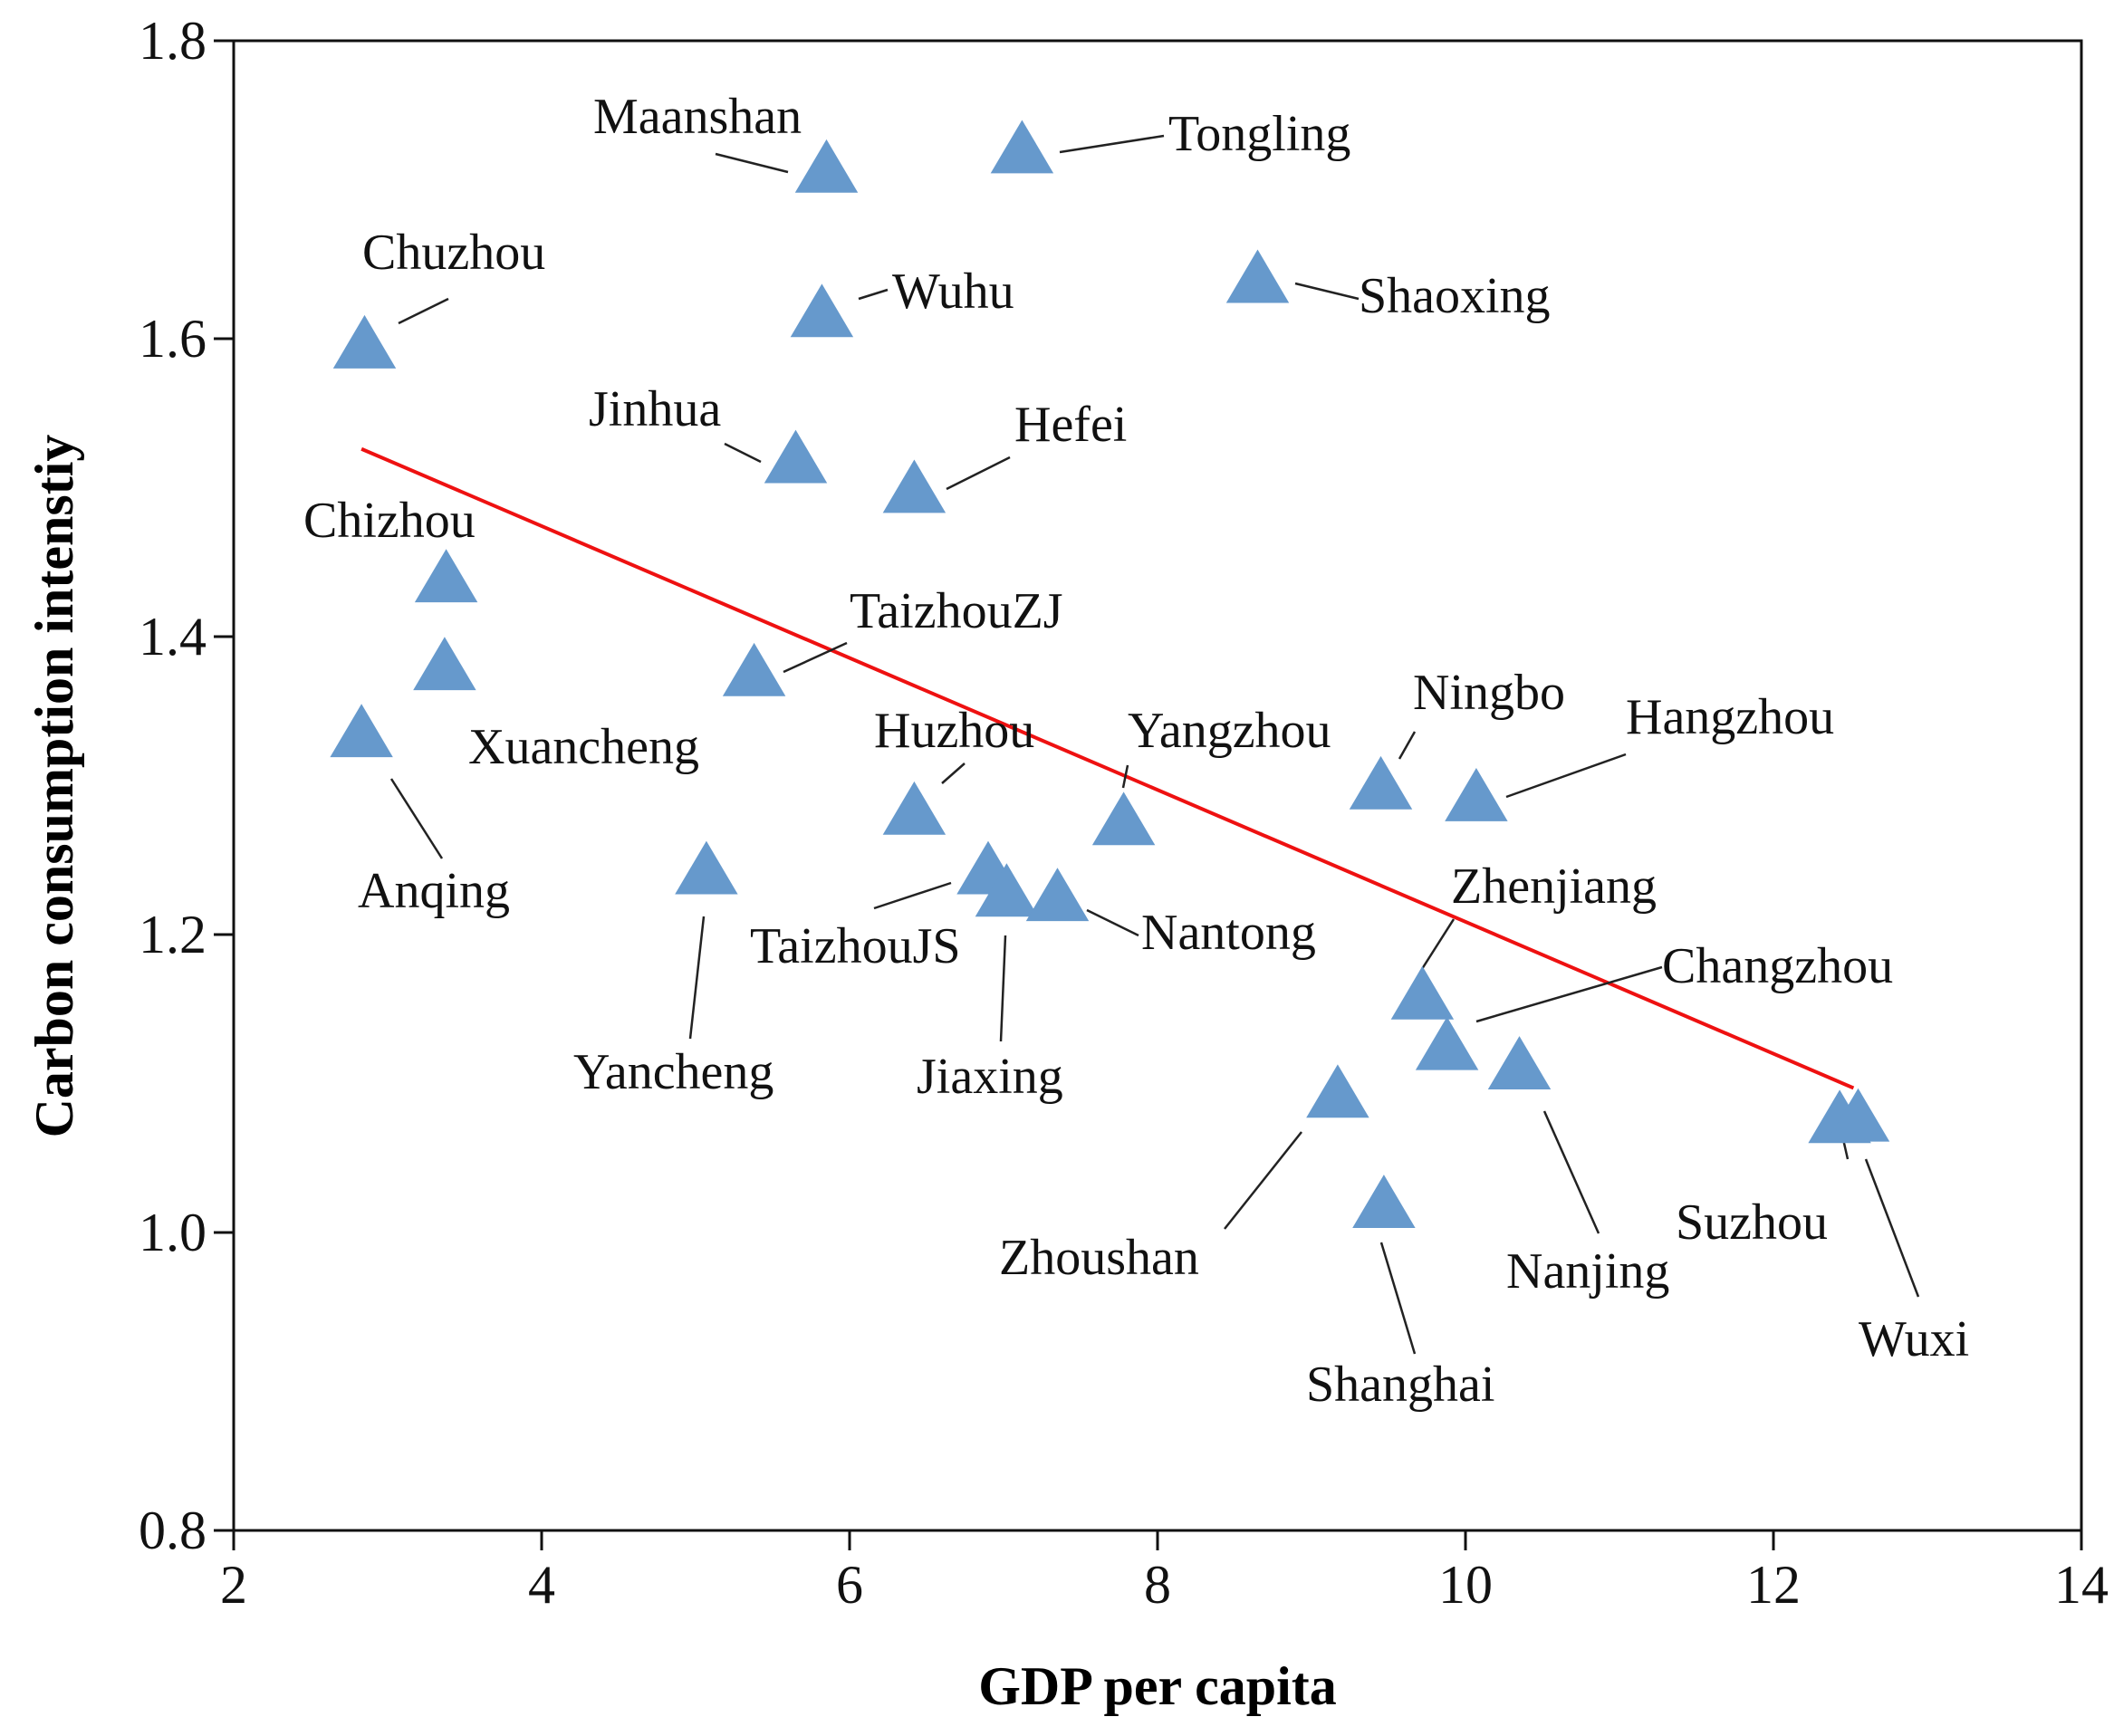 The image size is (2114, 1736). Describe the element at coordinates (655, 409) in the screenshot. I see `point-label: Jinhua` at that location.